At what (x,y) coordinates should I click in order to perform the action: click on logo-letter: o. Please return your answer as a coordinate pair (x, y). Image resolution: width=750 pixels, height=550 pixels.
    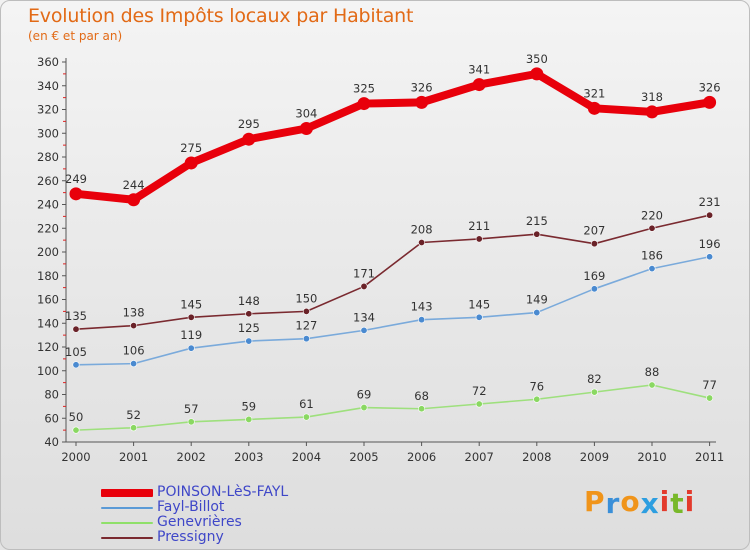
    Looking at the image, I should click on (630, 501).